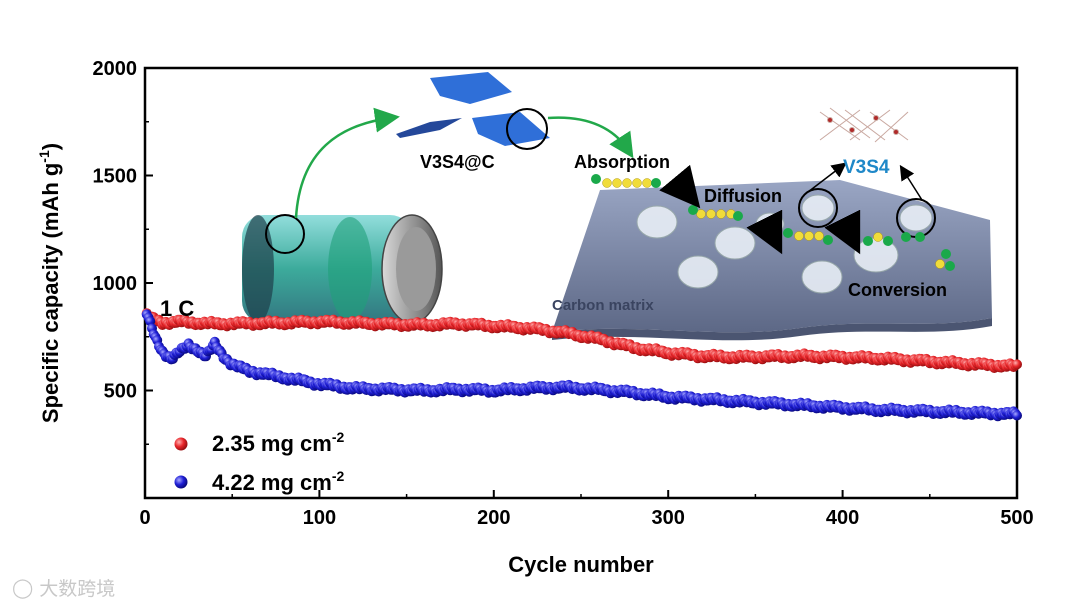  I want to click on watermark-logo-icon: ◯, so click(23, 587).